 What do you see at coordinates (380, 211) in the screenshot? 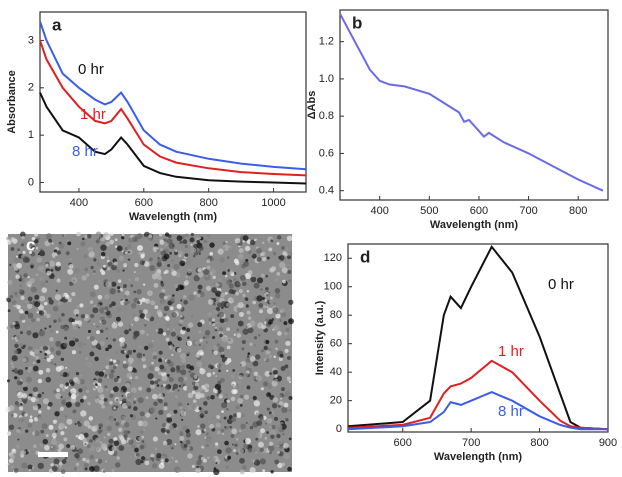
I see `x-tick-label: 400` at bounding box center [380, 211].